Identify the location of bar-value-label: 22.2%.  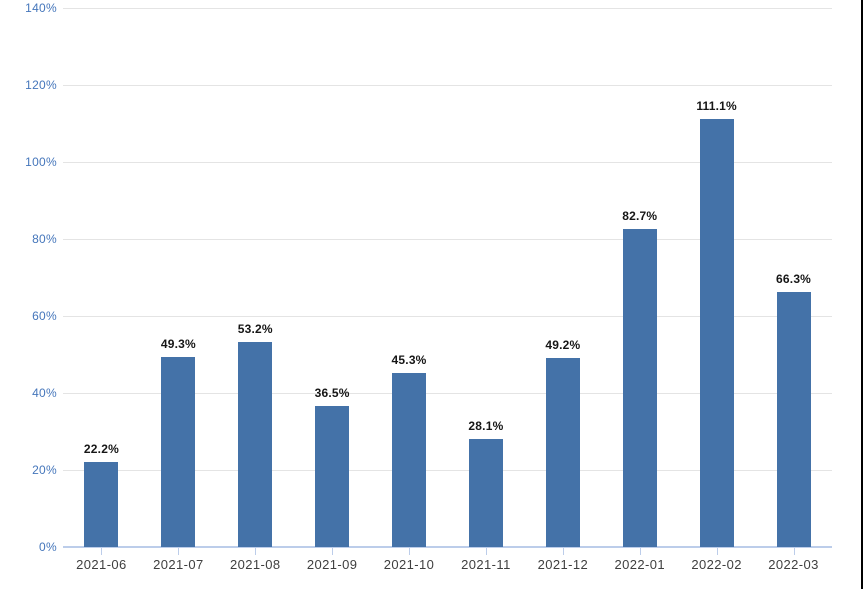
(101, 448).